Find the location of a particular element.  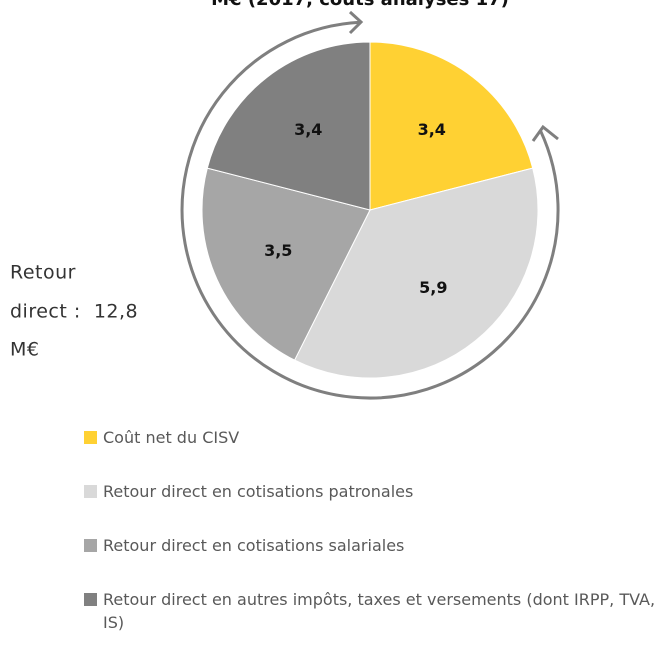

legend-item: Retour direct en cotisations salariales is located at coordinates (371, 545).